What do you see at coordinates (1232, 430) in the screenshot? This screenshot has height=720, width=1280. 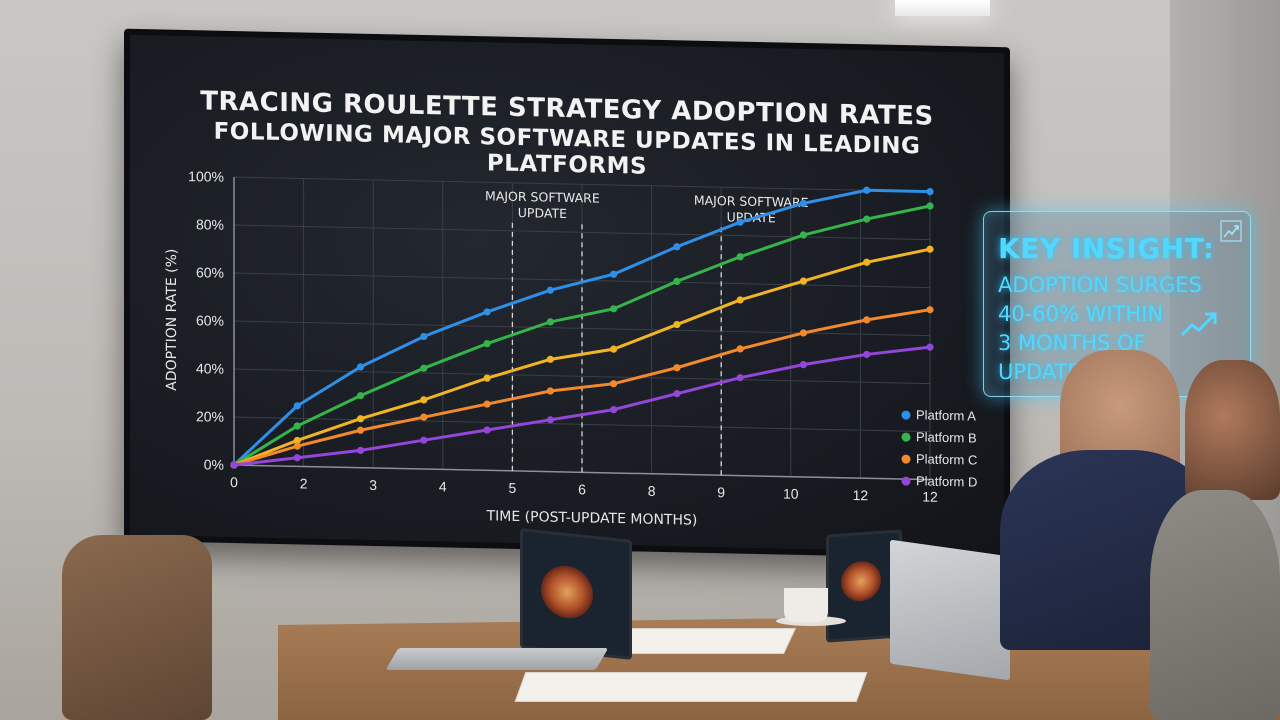 I see `woman-head` at bounding box center [1232, 430].